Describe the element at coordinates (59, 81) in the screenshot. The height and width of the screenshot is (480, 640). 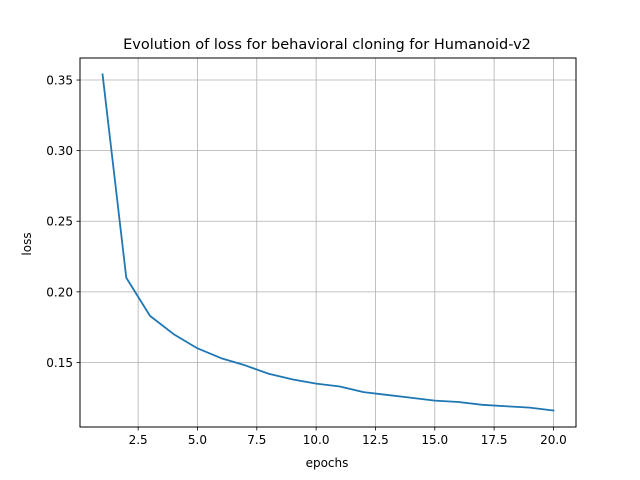
I see `y-tick-label: 0.35` at that location.